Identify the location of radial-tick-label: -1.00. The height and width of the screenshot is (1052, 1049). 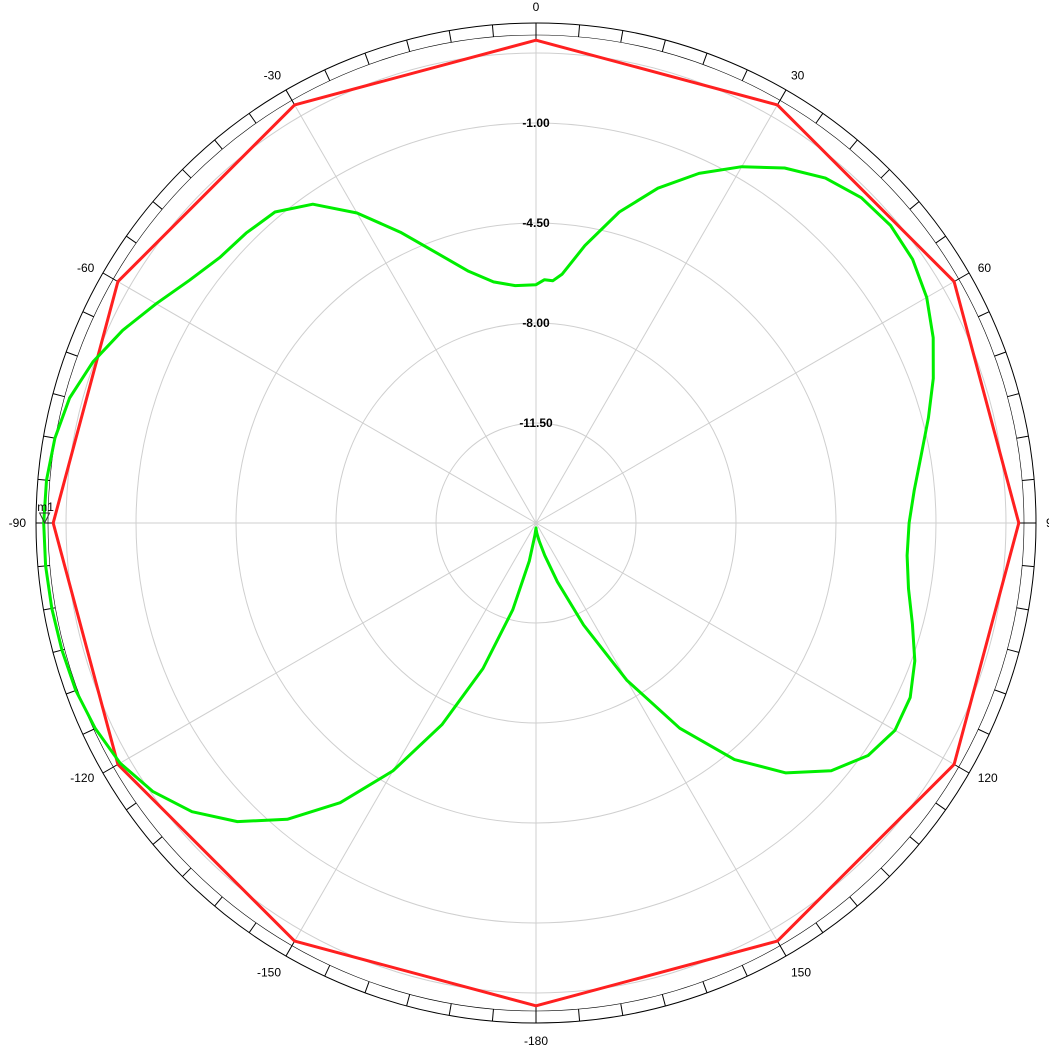
(536, 123).